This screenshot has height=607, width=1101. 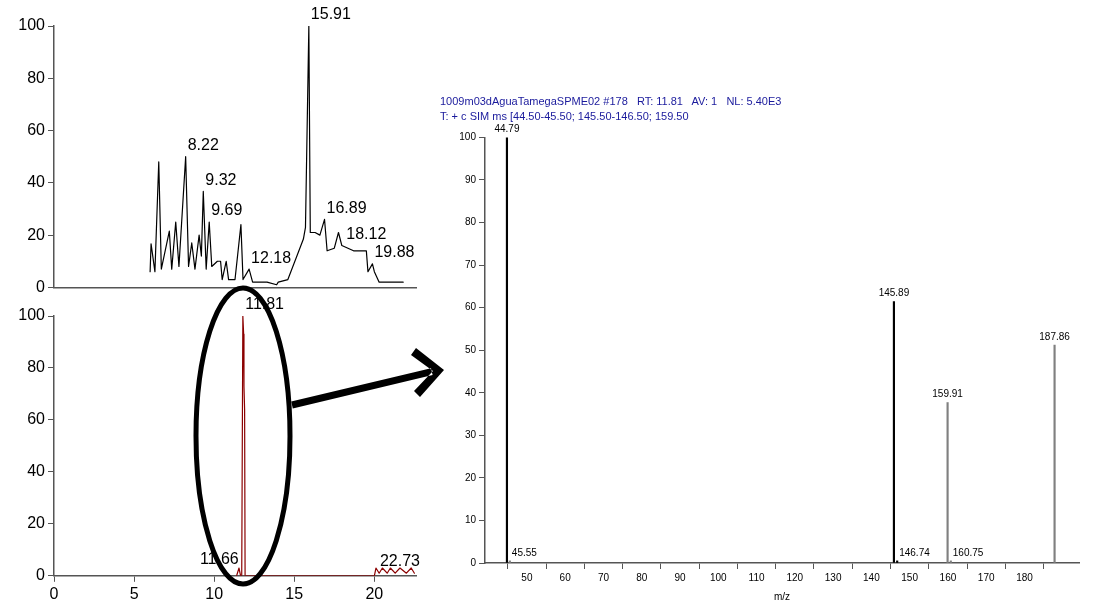 What do you see at coordinates (527, 577) in the screenshot?
I see `x-tick-label: 50` at bounding box center [527, 577].